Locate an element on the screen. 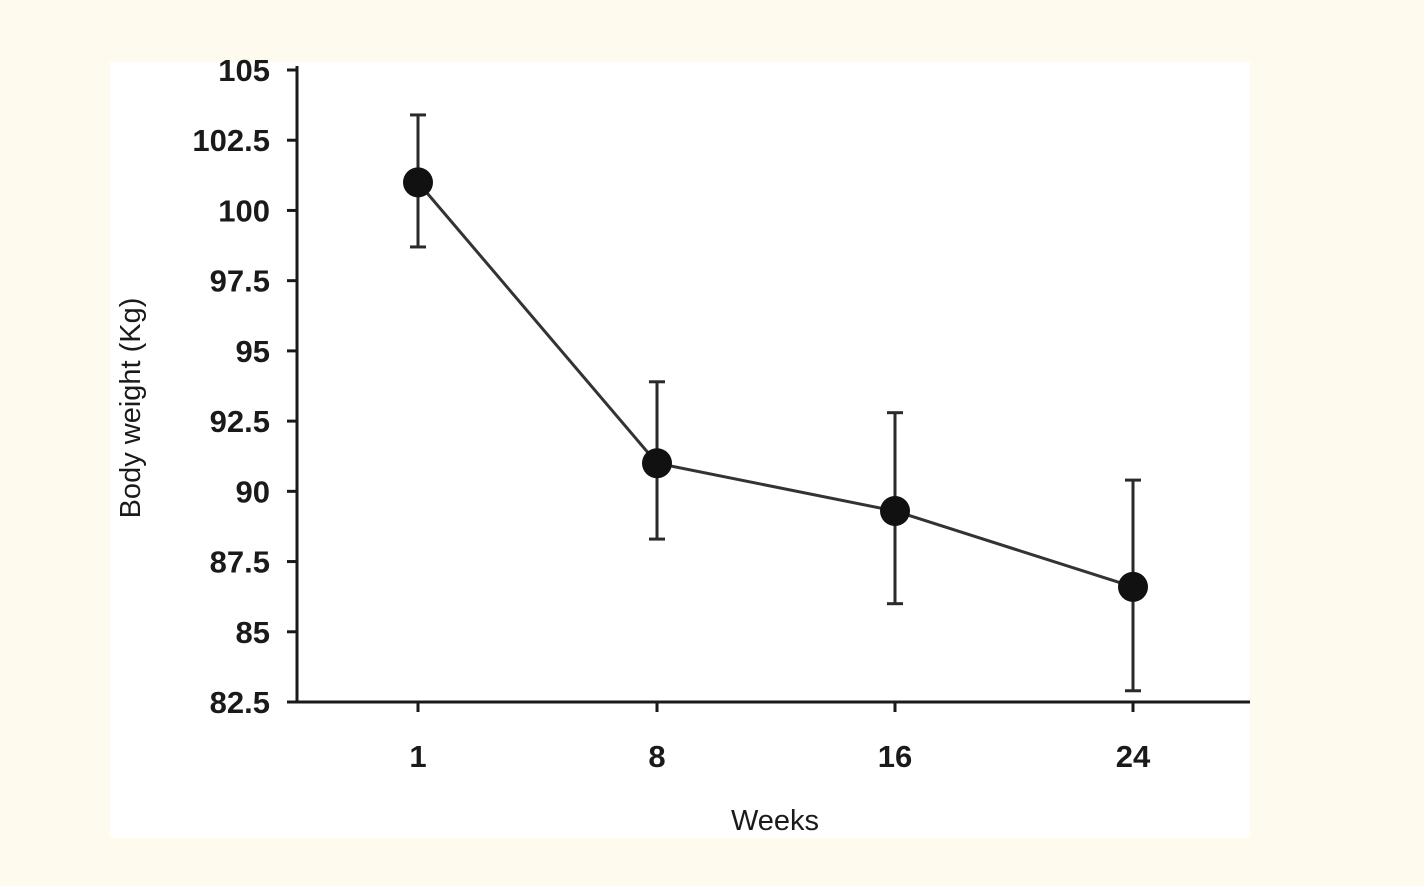  x-ticks: 1 8 16 24 is located at coordinates (780, 738).